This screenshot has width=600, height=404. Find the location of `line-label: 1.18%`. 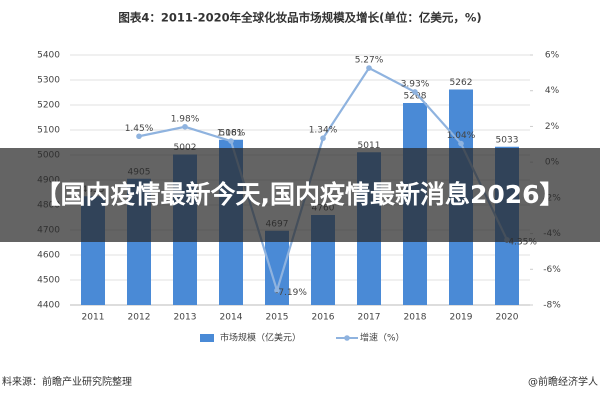

line-label: 1.18% is located at coordinates (231, 134).